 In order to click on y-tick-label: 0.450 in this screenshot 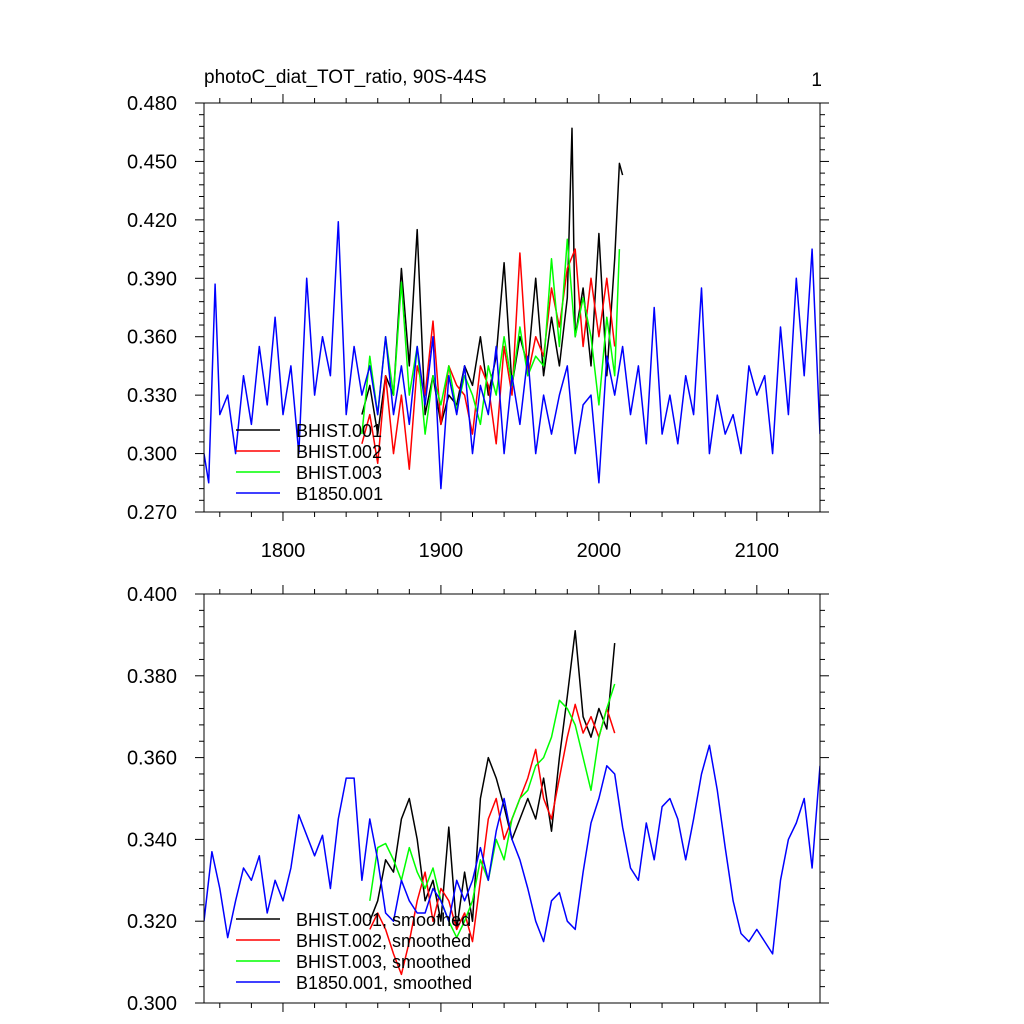, I will do `click(152, 162)`.